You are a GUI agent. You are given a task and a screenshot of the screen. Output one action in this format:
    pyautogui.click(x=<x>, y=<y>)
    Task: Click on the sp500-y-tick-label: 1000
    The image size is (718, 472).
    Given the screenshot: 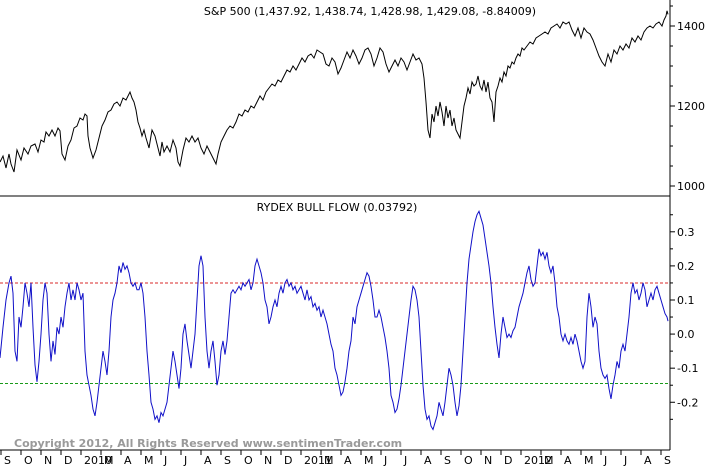 What is the action you would take?
    pyautogui.click(x=691, y=186)
    